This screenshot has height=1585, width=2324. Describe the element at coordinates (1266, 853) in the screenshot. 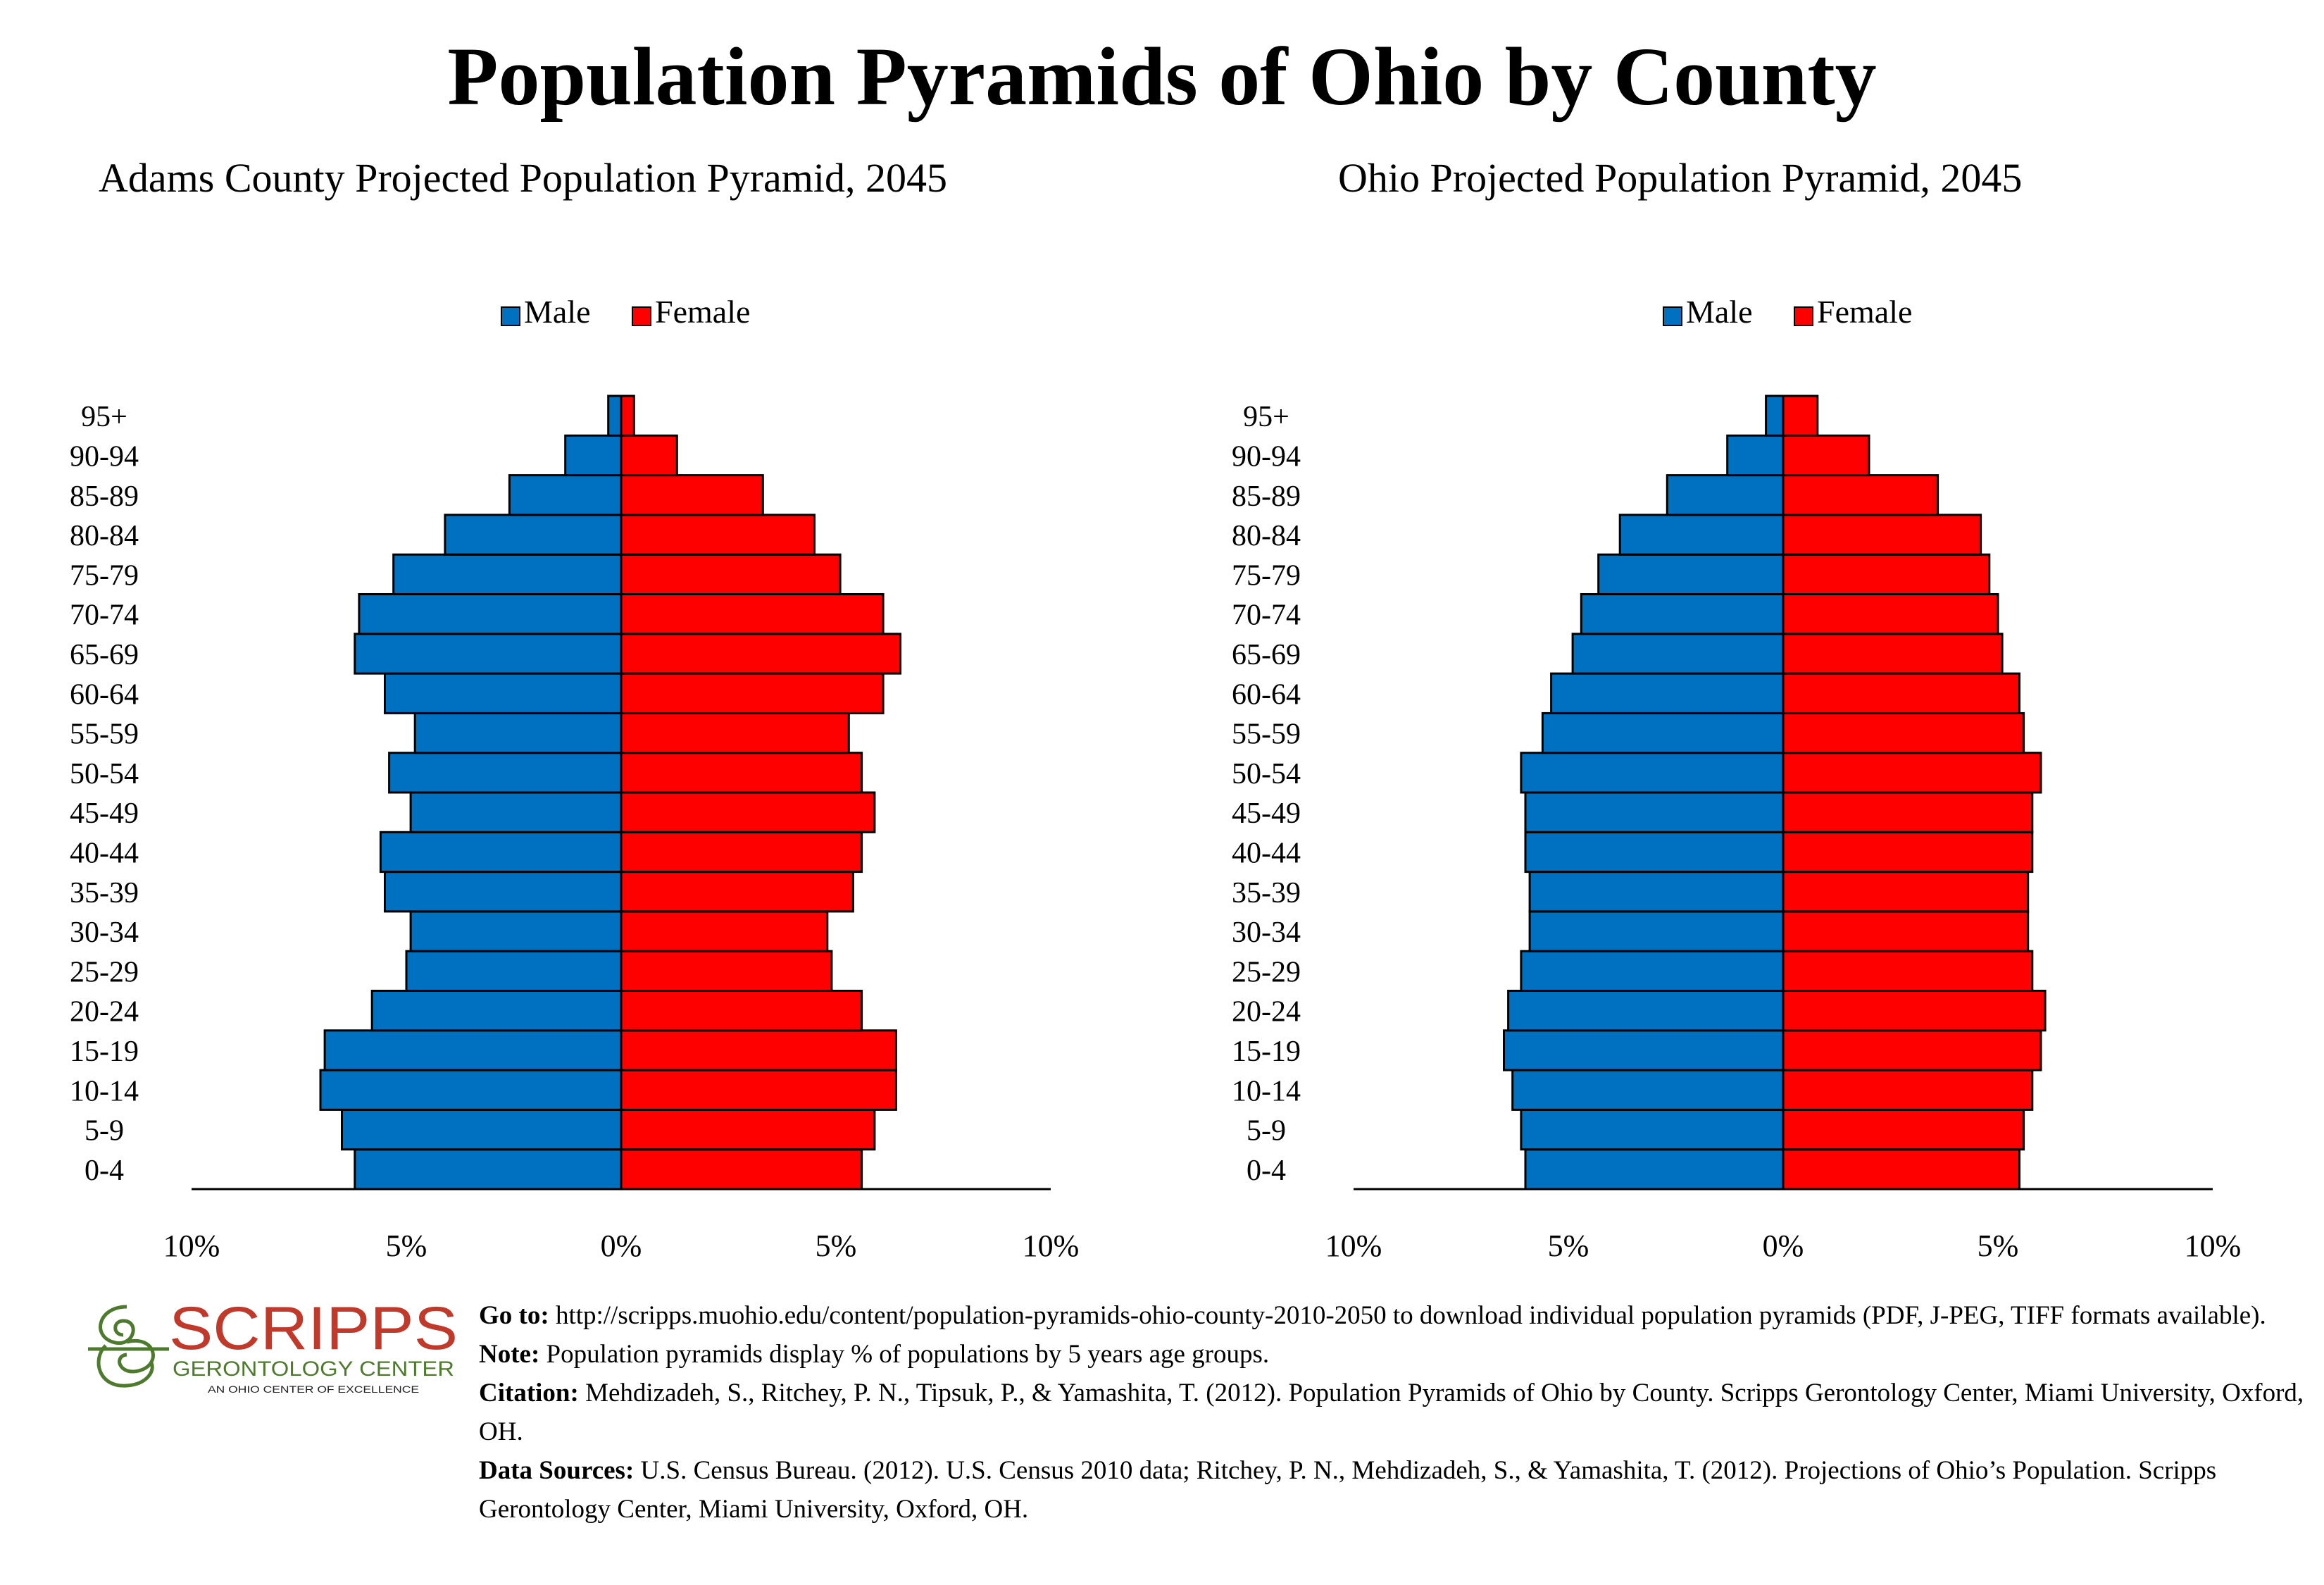

I see `age-group-label: 40-44` at that location.